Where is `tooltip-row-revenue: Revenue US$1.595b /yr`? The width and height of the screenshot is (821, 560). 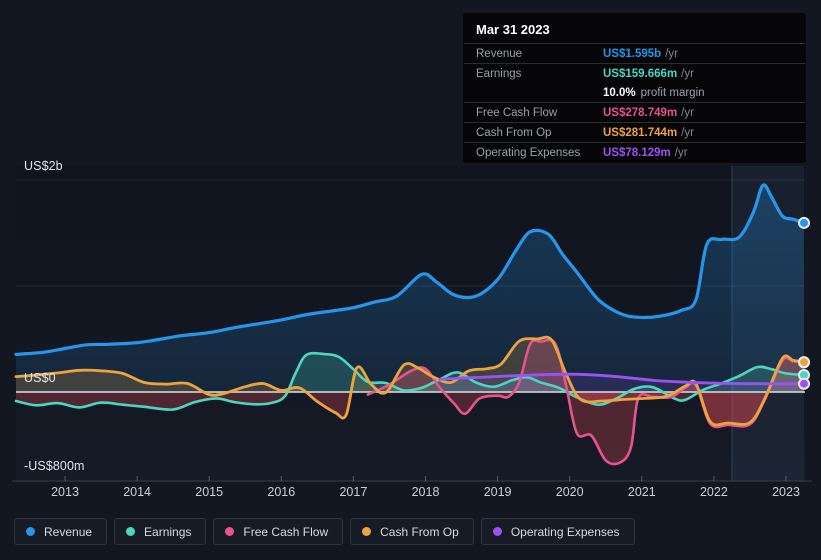 tooltip-row-revenue: Revenue US$1.595b /yr is located at coordinates (634, 53).